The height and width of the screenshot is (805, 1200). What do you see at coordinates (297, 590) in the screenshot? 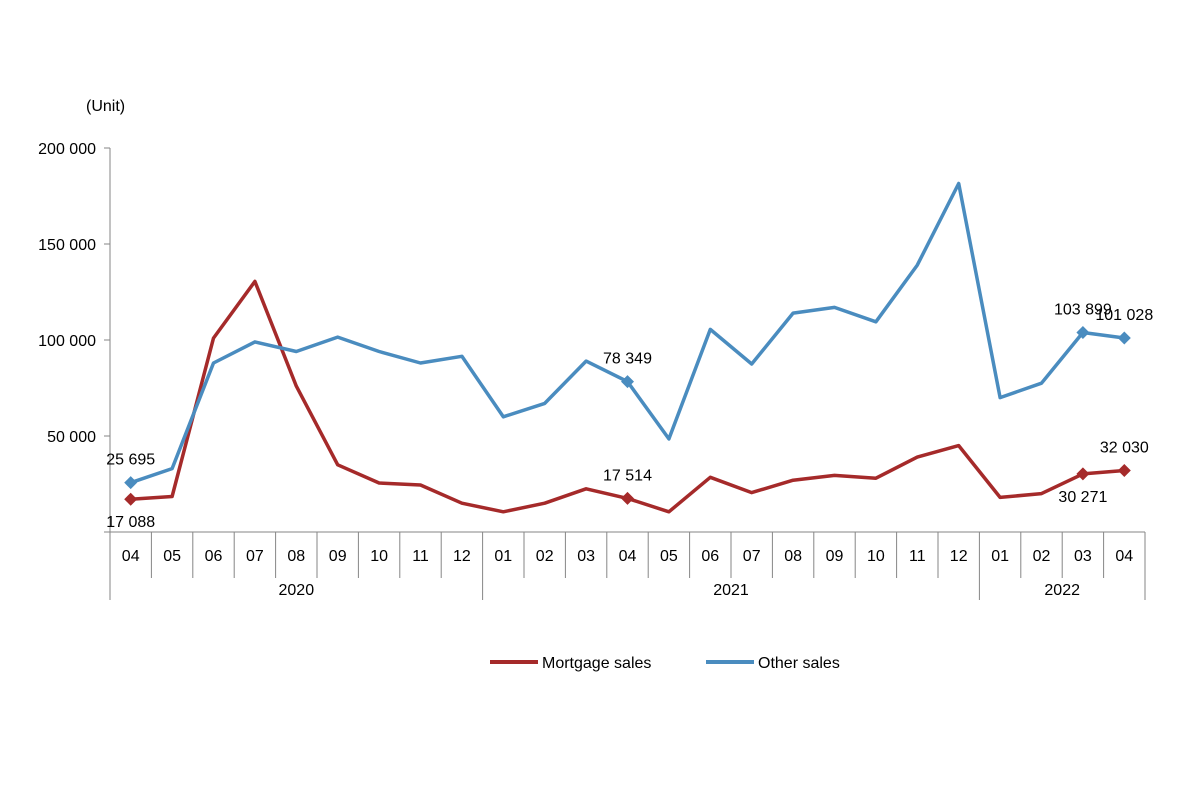
I see `year-label: 2020` at bounding box center [297, 590].